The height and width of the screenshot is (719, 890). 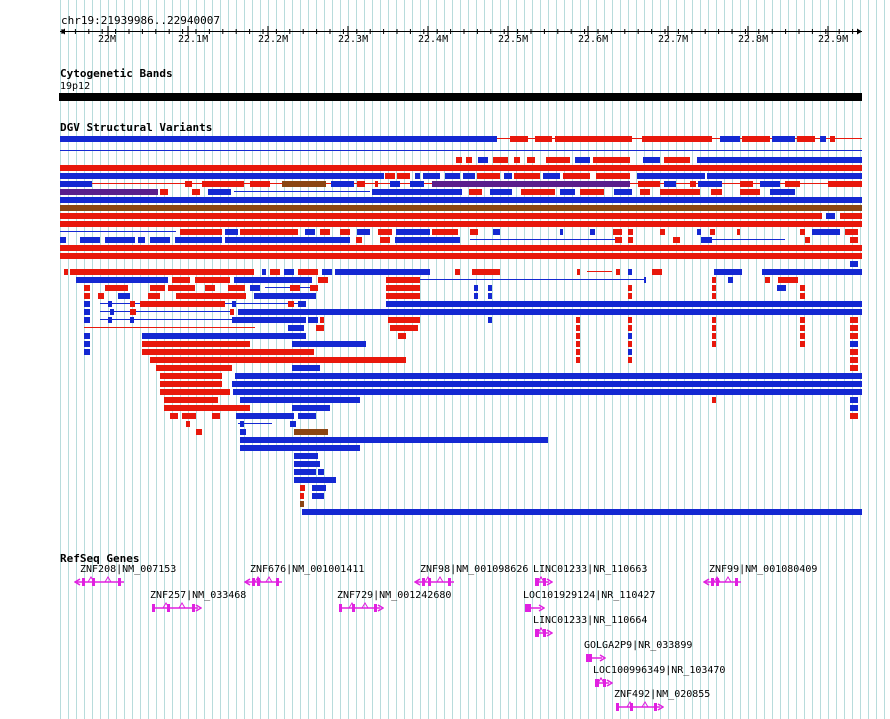 I want to click on gene-label: GOLGA2P9|NR_033899, so click(x=638, y=645).